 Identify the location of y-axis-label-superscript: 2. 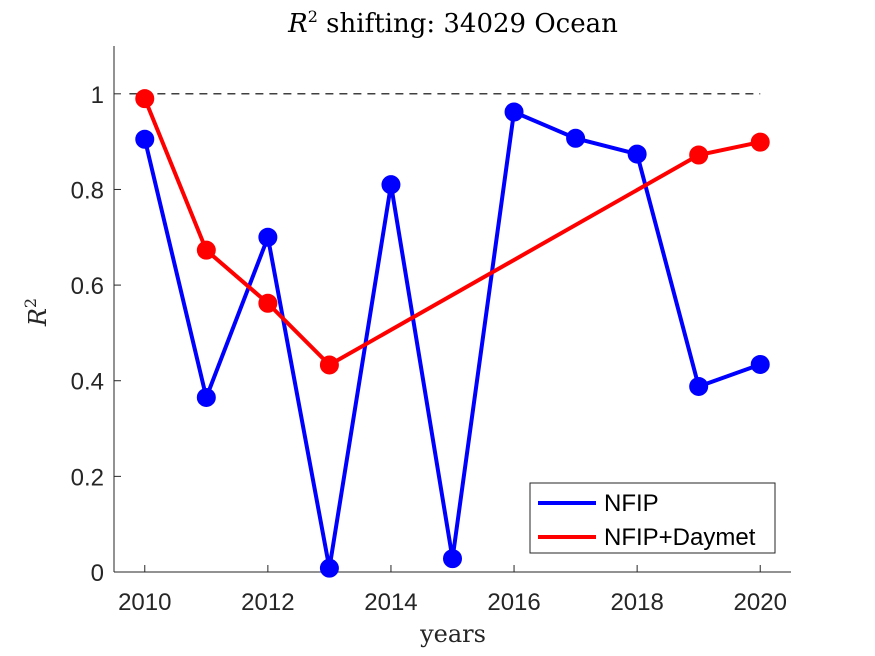
(30, 303).